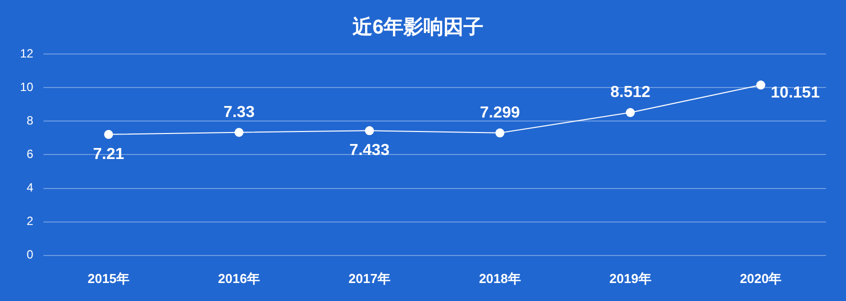 The height and width of the screenshot is (301, 846). What do you see at coordinates (239, 278) in the screenshot?
I see `x-tick-label: 2016年` at bounding box center [239, 278].